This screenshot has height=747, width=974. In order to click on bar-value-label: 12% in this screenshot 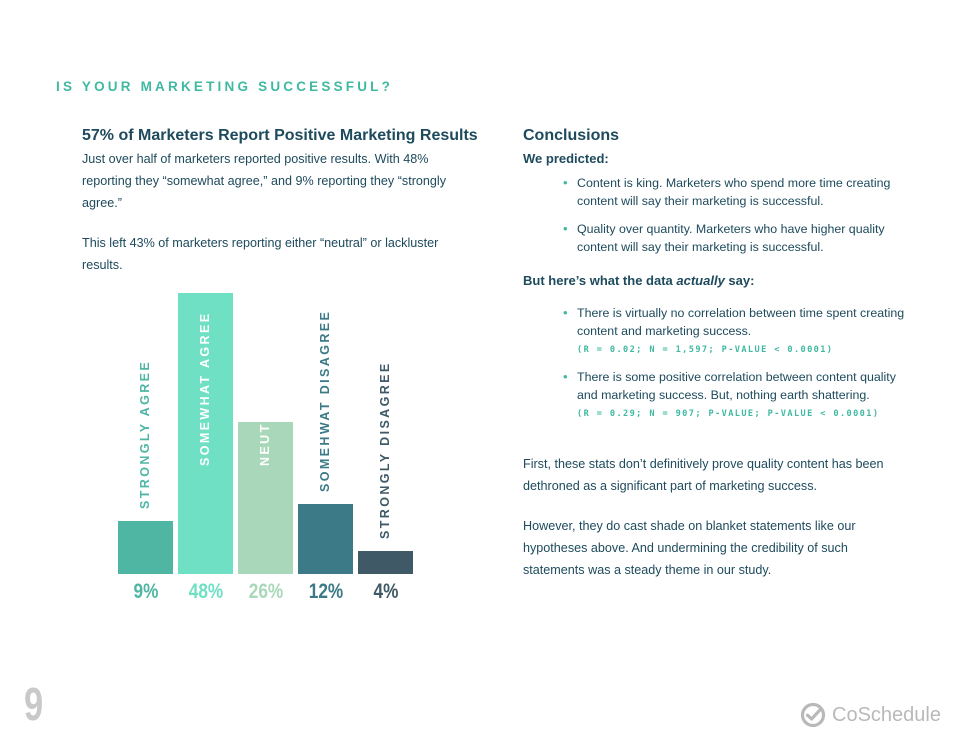, I will do `click(325, 591)`.